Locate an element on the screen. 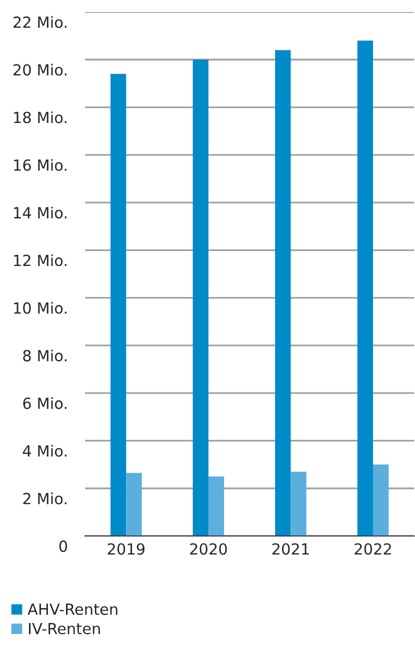 The image size is (415, 648). legend-label: AHV-Renten is located at coordinates (73, 609).